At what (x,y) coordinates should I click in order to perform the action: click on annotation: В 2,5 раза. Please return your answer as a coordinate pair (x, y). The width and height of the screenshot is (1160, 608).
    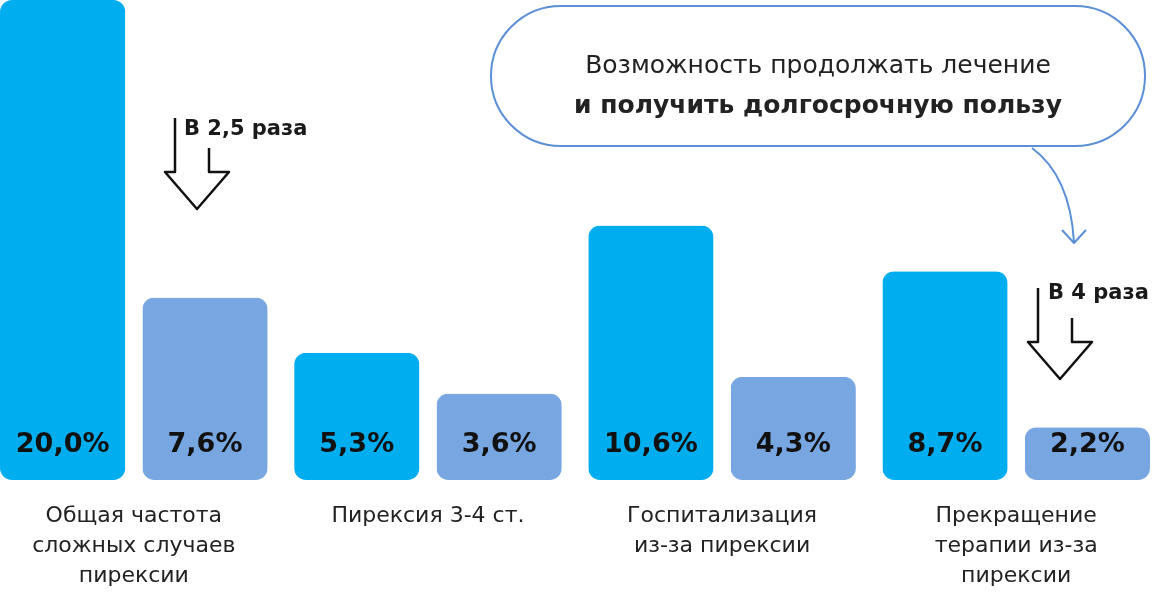
    Looking at the image, I should click on (246, 128).